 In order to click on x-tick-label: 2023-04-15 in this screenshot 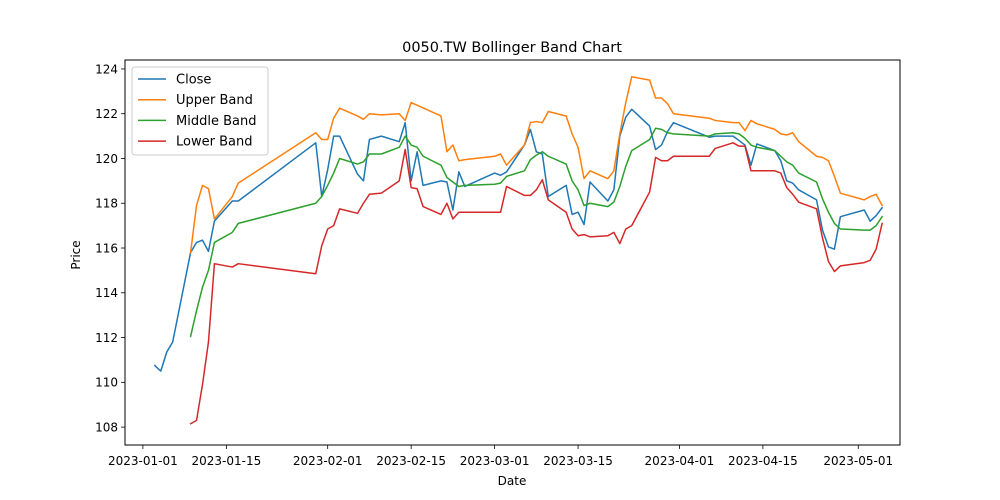, I will do `click(763, 461)`.